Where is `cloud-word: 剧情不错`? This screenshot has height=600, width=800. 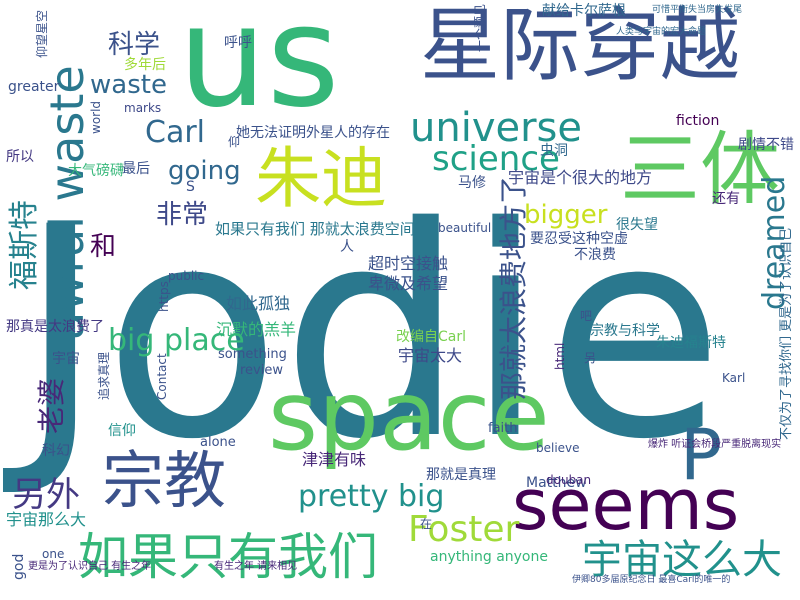
cloud-word: 剧情不错 is located at coordinates (766, 145).